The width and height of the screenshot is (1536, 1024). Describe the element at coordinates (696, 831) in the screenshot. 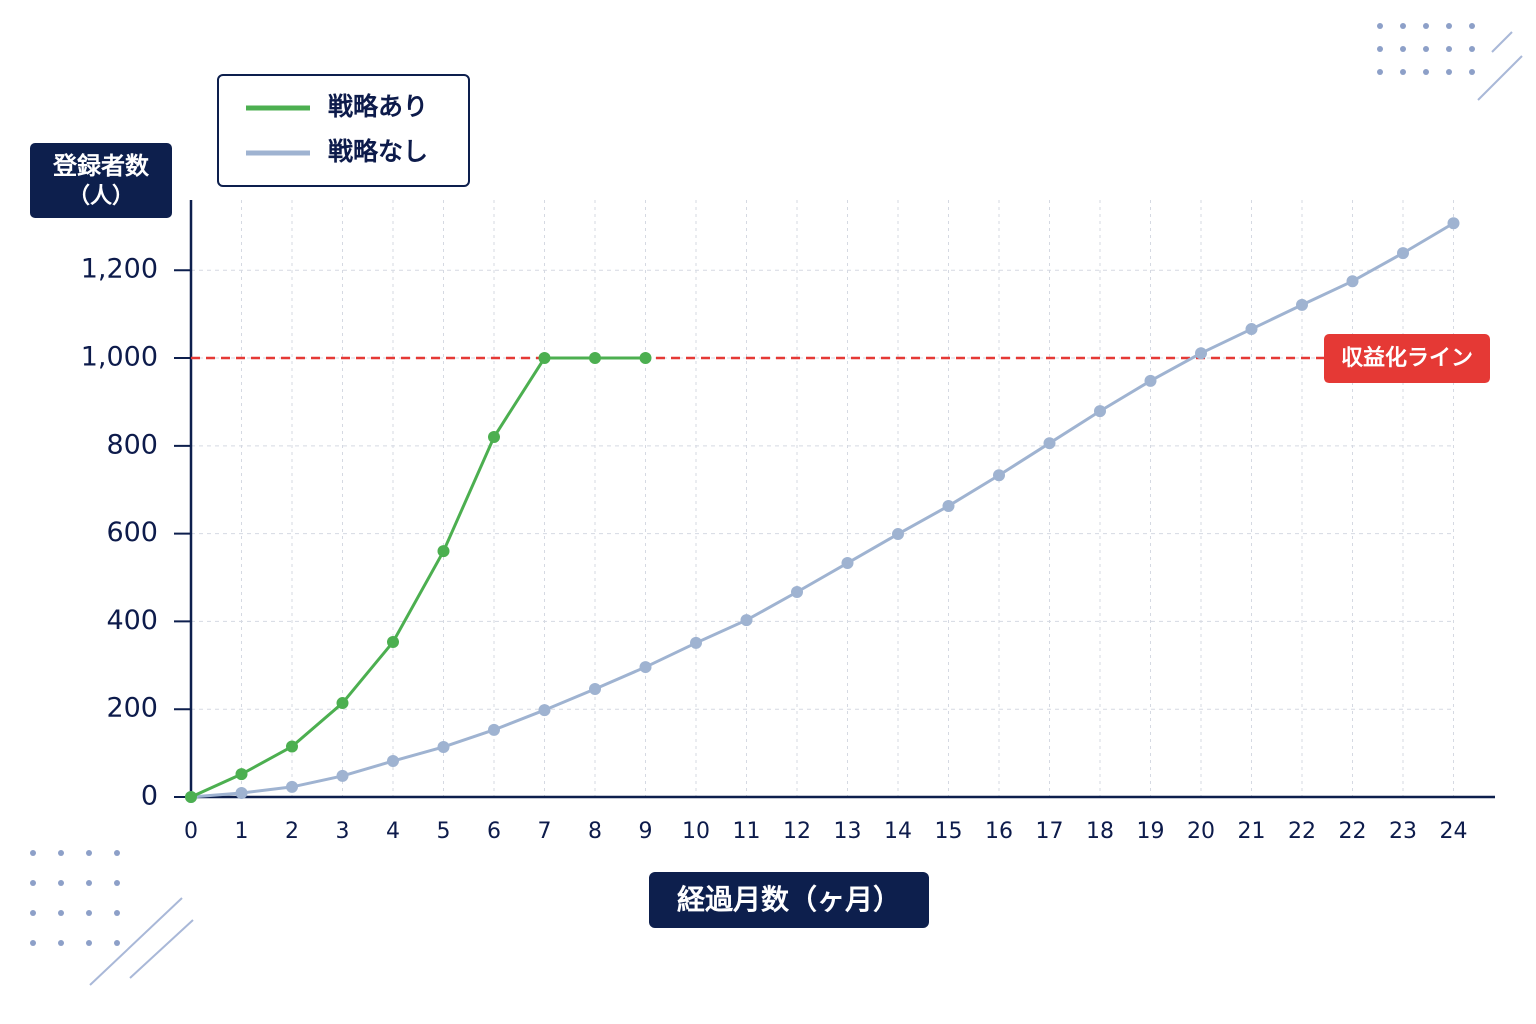

I see `x-tick-label: 10` at that location.